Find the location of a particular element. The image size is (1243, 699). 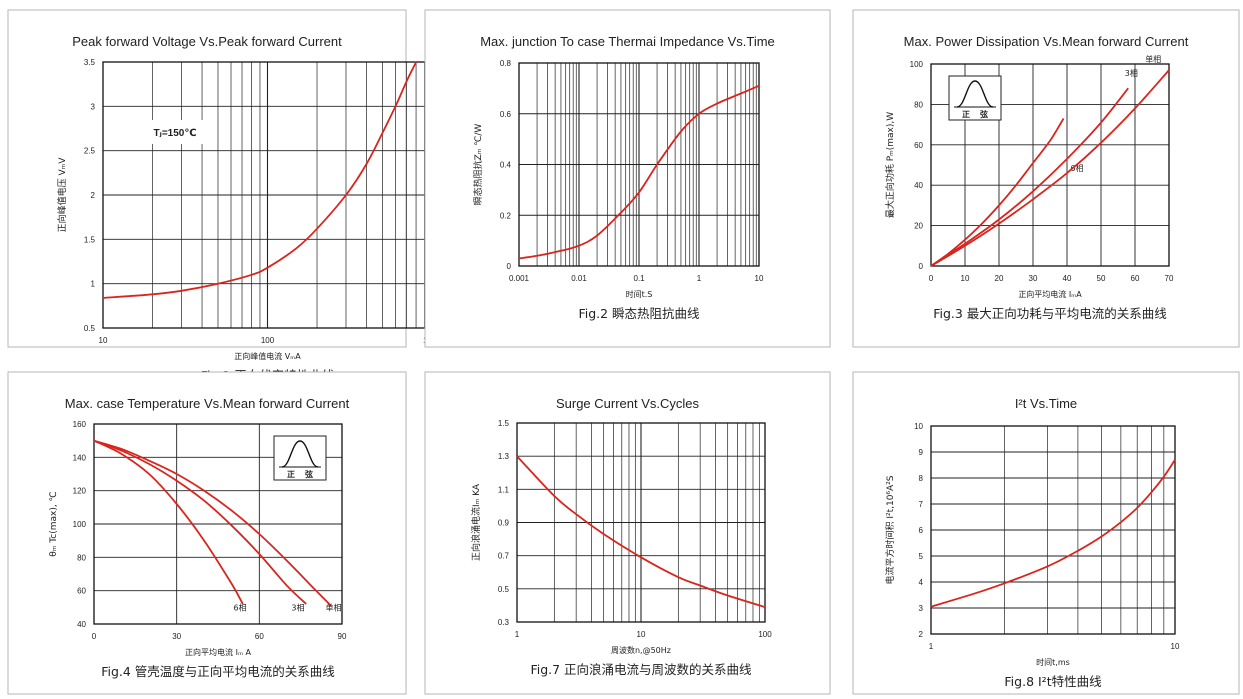

data-curve-单相 is located at coordinates (212, 523).